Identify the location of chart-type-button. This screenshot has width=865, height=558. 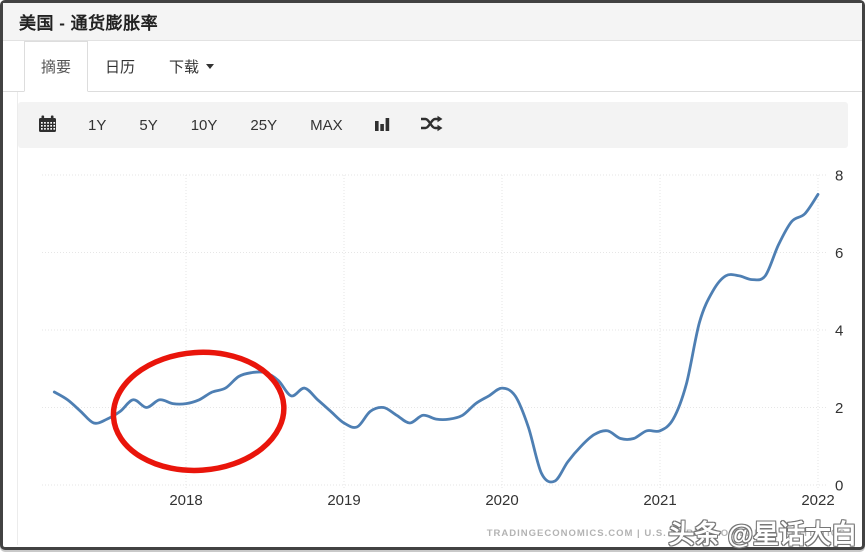
(382, 125).